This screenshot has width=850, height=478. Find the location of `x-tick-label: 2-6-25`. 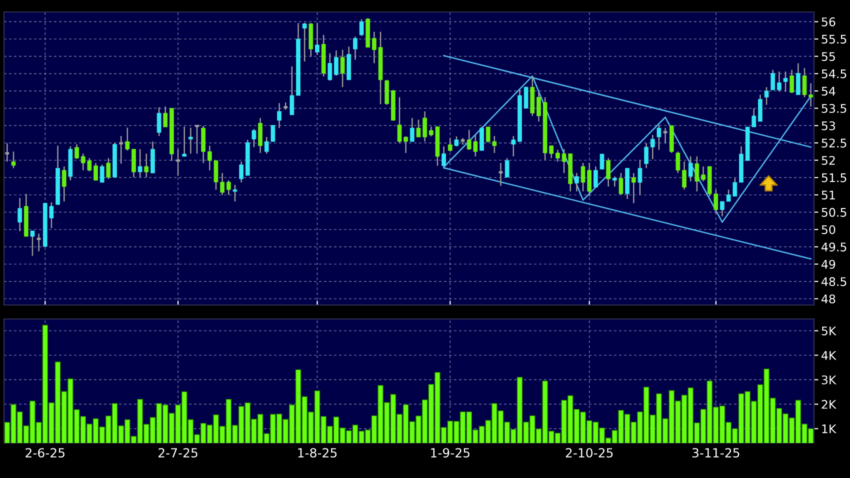

x-tick-label: 2-6-25 is located at coordinates (45, 453).